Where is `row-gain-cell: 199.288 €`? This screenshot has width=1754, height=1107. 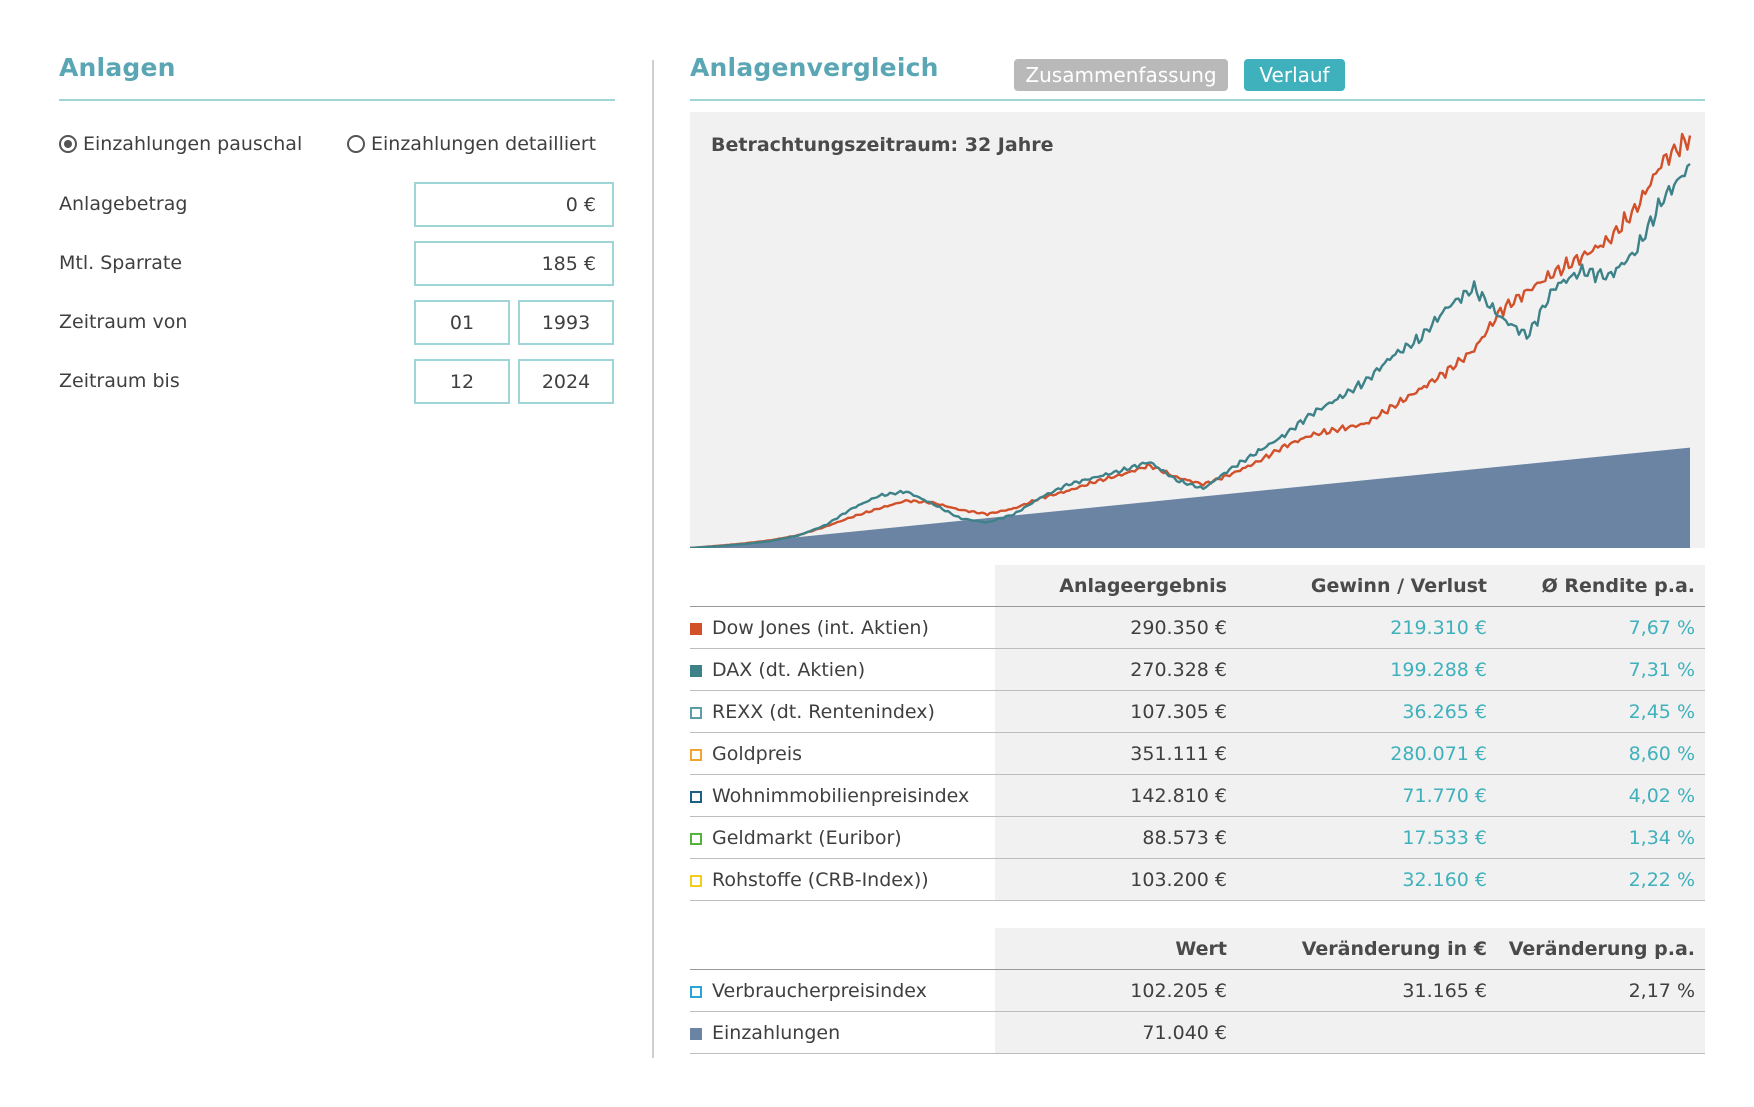 row-gain-cell: 199.288 € is located at coordinates (1367, 669).